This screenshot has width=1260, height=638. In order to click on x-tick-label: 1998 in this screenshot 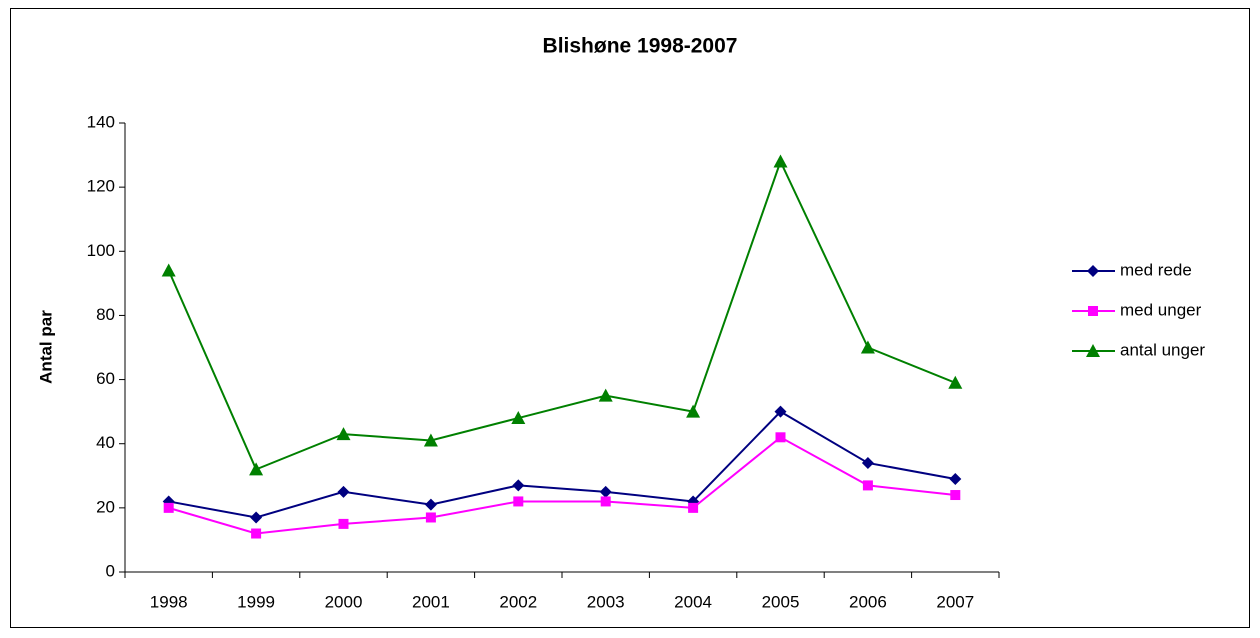, I will do `click(169, 601)`.